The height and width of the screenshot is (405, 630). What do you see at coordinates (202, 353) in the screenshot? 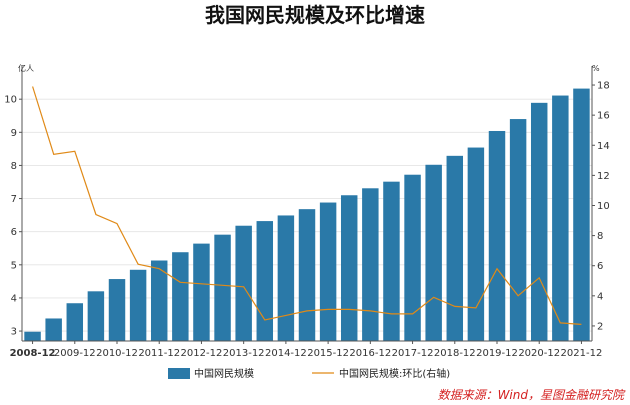
I see `x-tick-label: 2012-12` at bounding box center [202, 353].